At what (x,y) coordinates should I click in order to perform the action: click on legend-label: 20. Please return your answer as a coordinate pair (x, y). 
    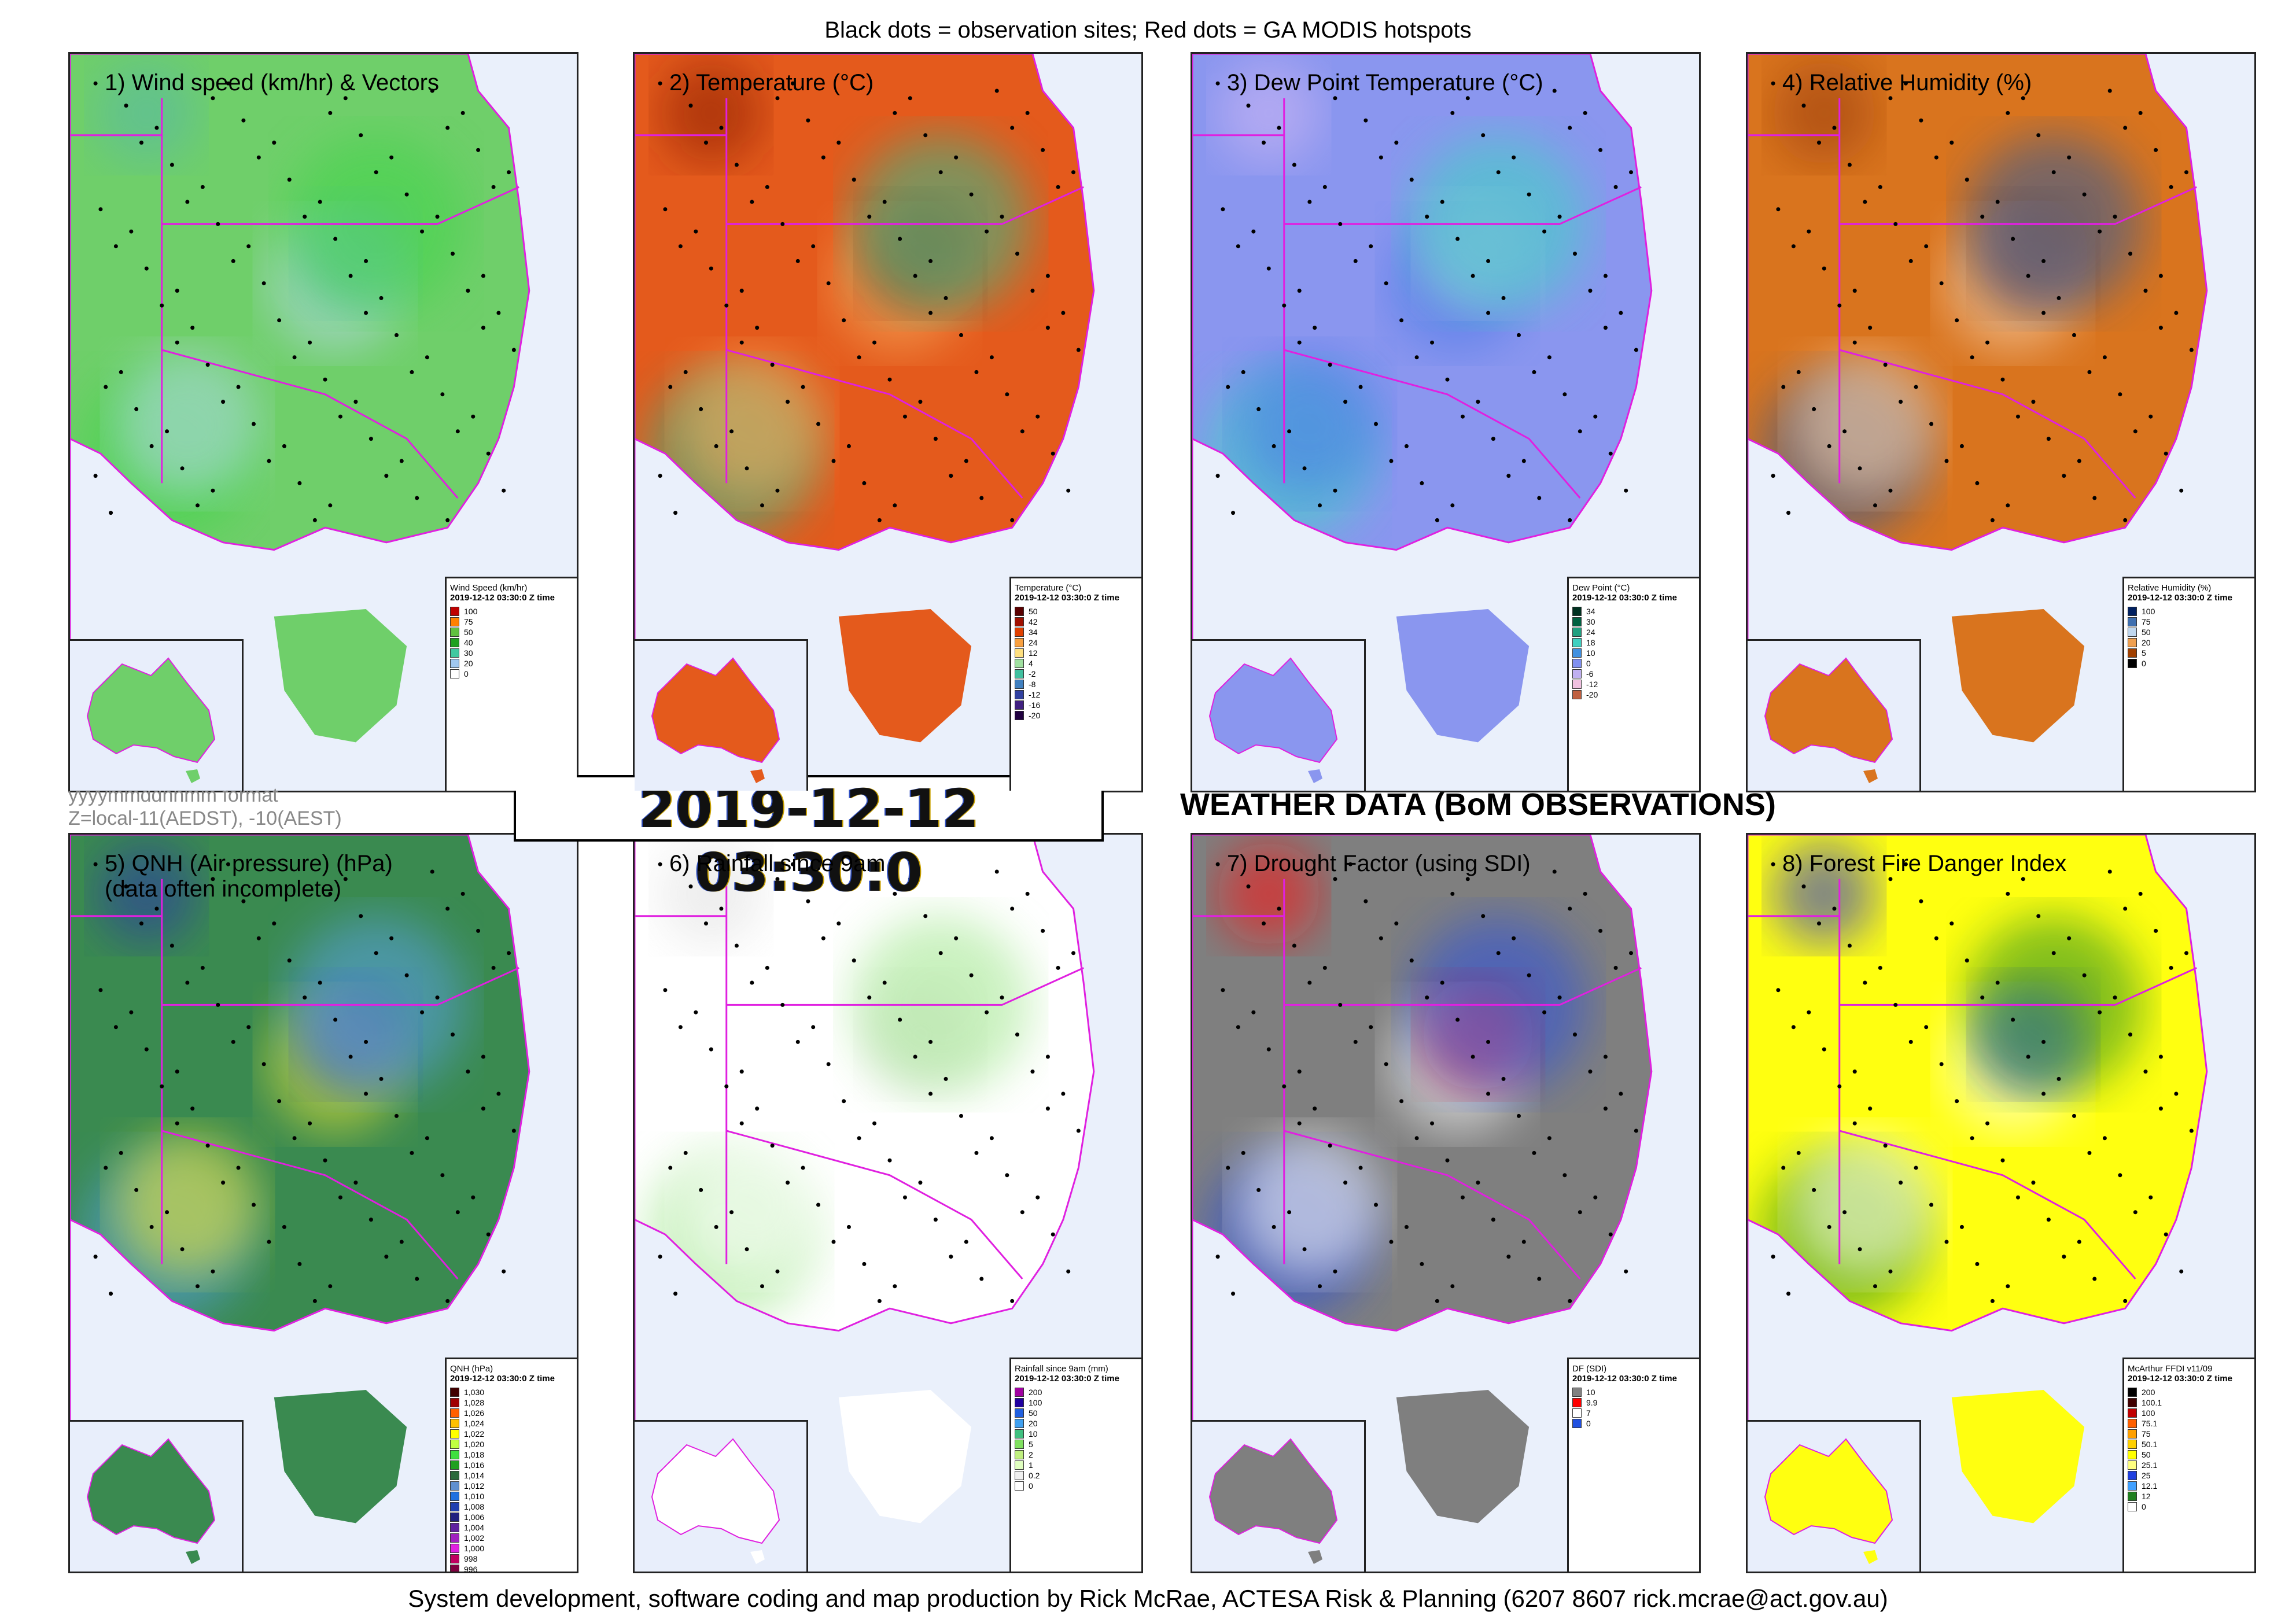
    Looking at the image, I should click on (468, 663).